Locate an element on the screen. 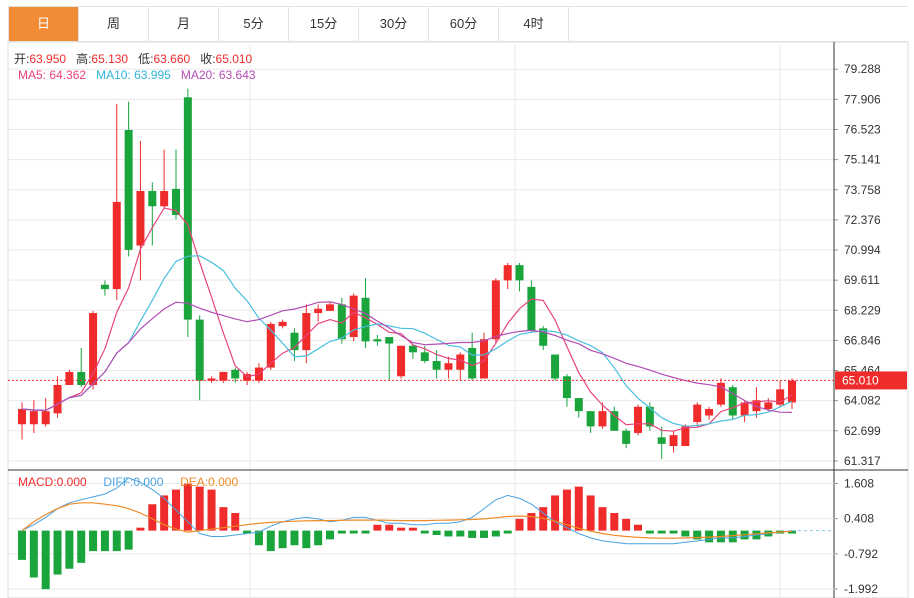 The width and height of the screenshot is (914, 598). macd-tick-label: -1.992 is located at coordinates (861, 589).